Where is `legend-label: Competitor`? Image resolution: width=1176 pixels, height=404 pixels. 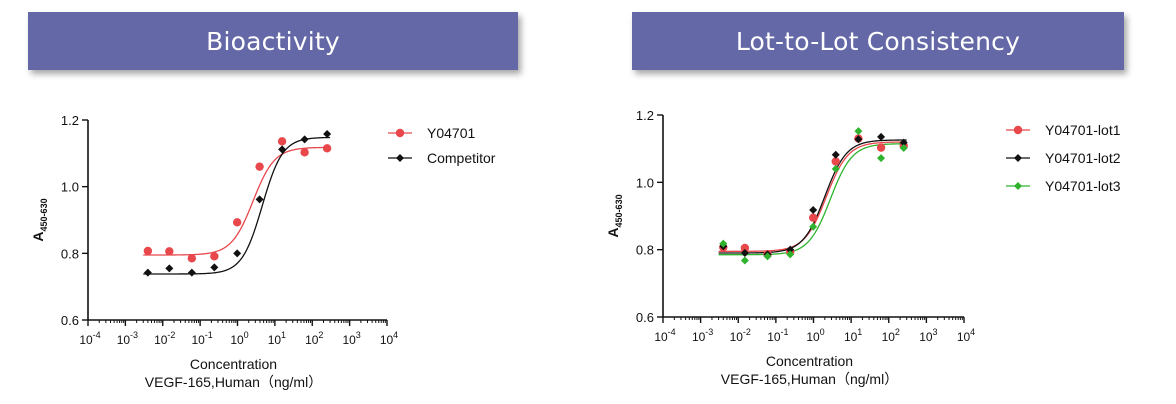
legend-label: Competitor is located at coordinates (461, 158).